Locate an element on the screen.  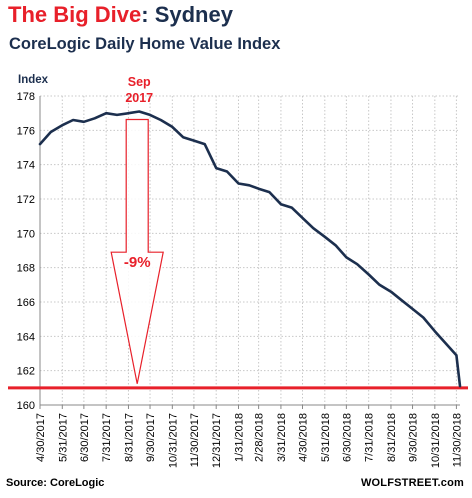
y-tick-label: 160 is located at coordinates (26, 406).